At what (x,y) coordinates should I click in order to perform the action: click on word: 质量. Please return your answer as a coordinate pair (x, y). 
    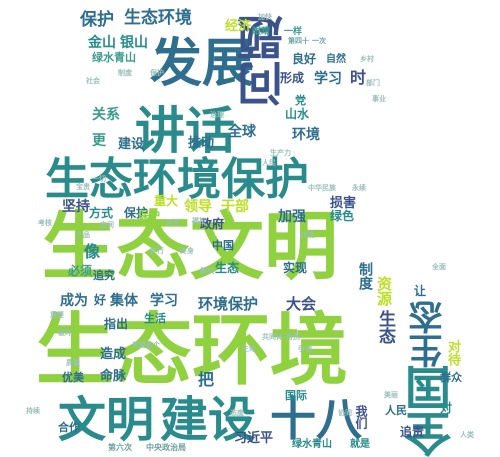
    Looking at the image, I should click on (73, 363).